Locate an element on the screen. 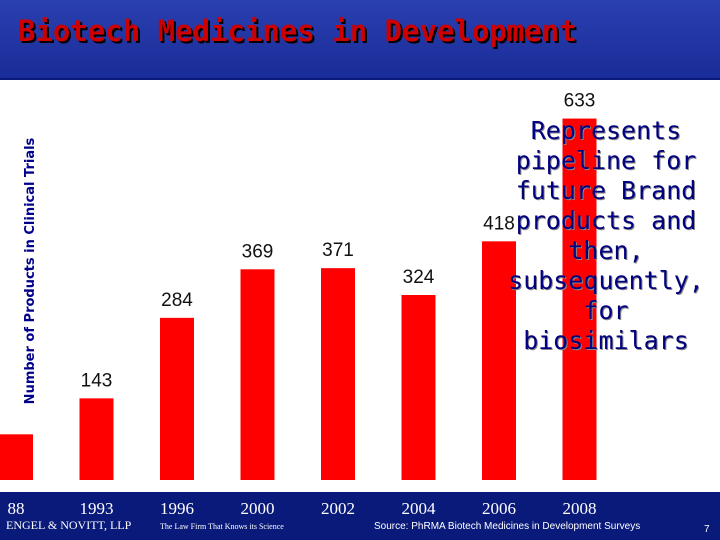  value-label-2000: 369 is located at coordinates (258, 251).